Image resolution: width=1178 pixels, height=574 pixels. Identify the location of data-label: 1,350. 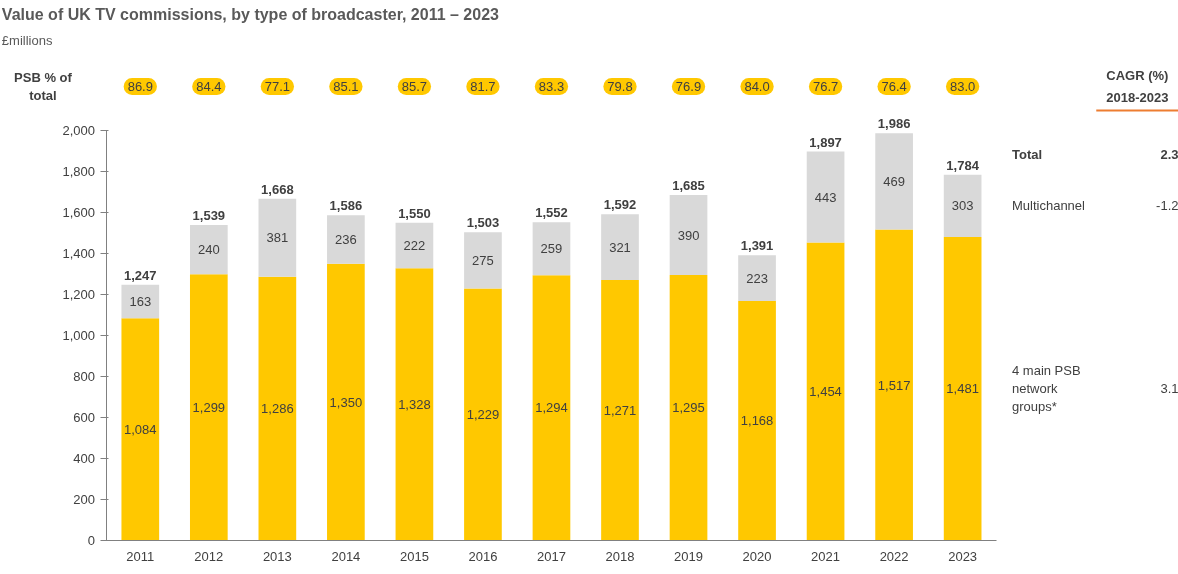
(346, 402).